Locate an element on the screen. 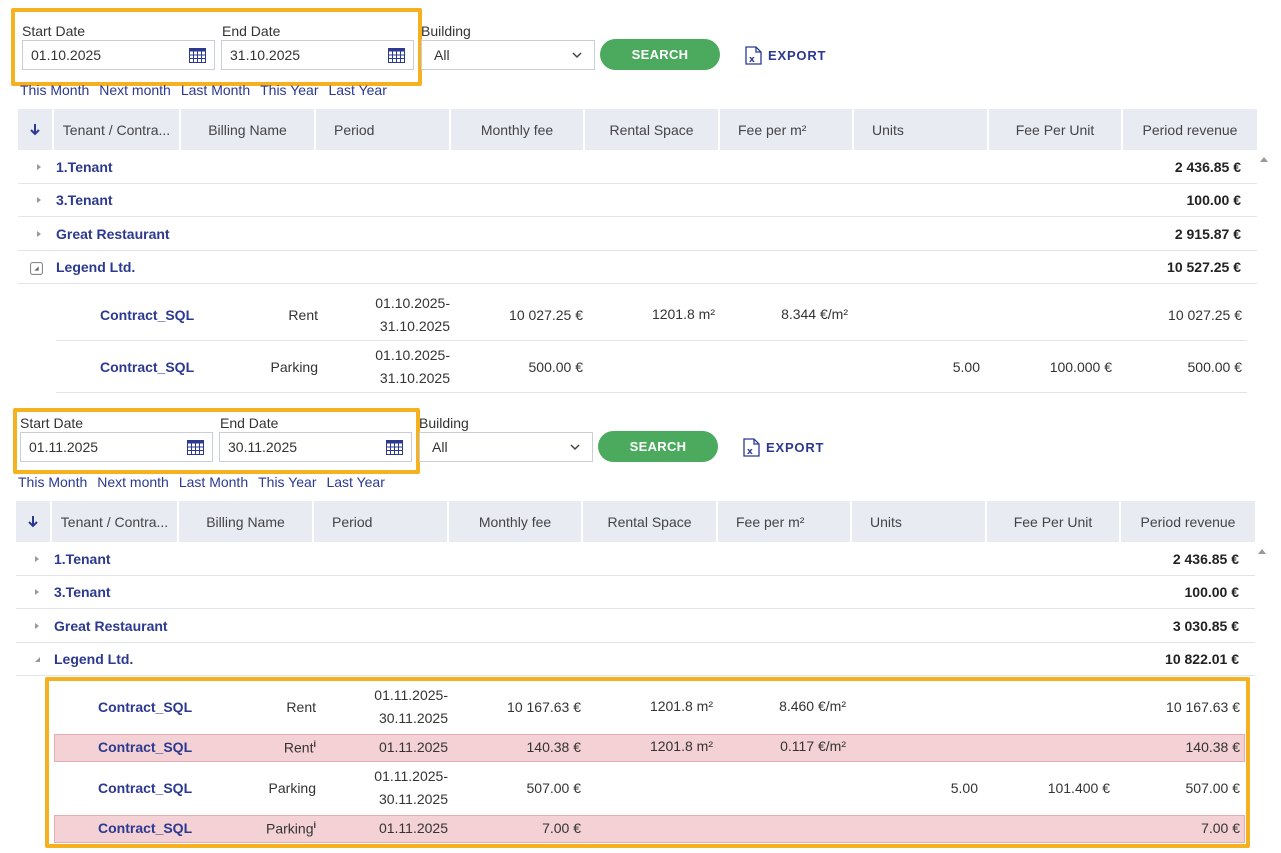  excel-export-icon: x is located at coordinates (751, 447).